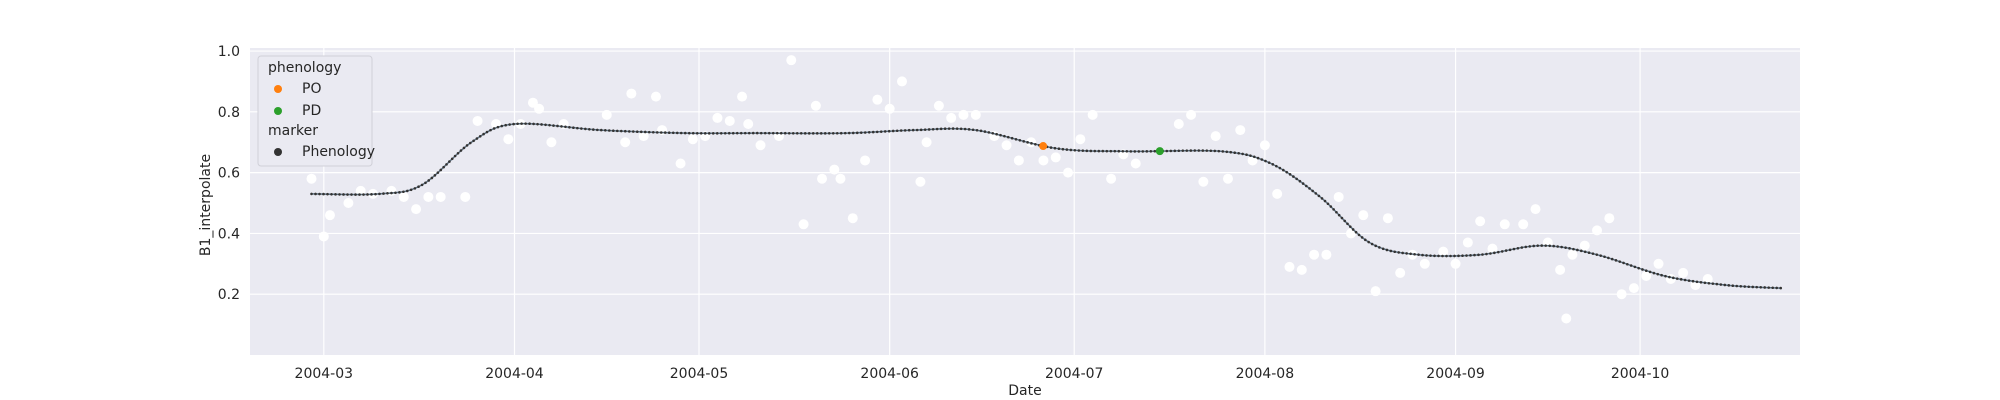 The height and width of the screenshot is (400, 2000). What do you see at coordinates (324, 374) in the screenshot?
I see `x-tick-label: 2004-03` at bounding box center [324, 374].